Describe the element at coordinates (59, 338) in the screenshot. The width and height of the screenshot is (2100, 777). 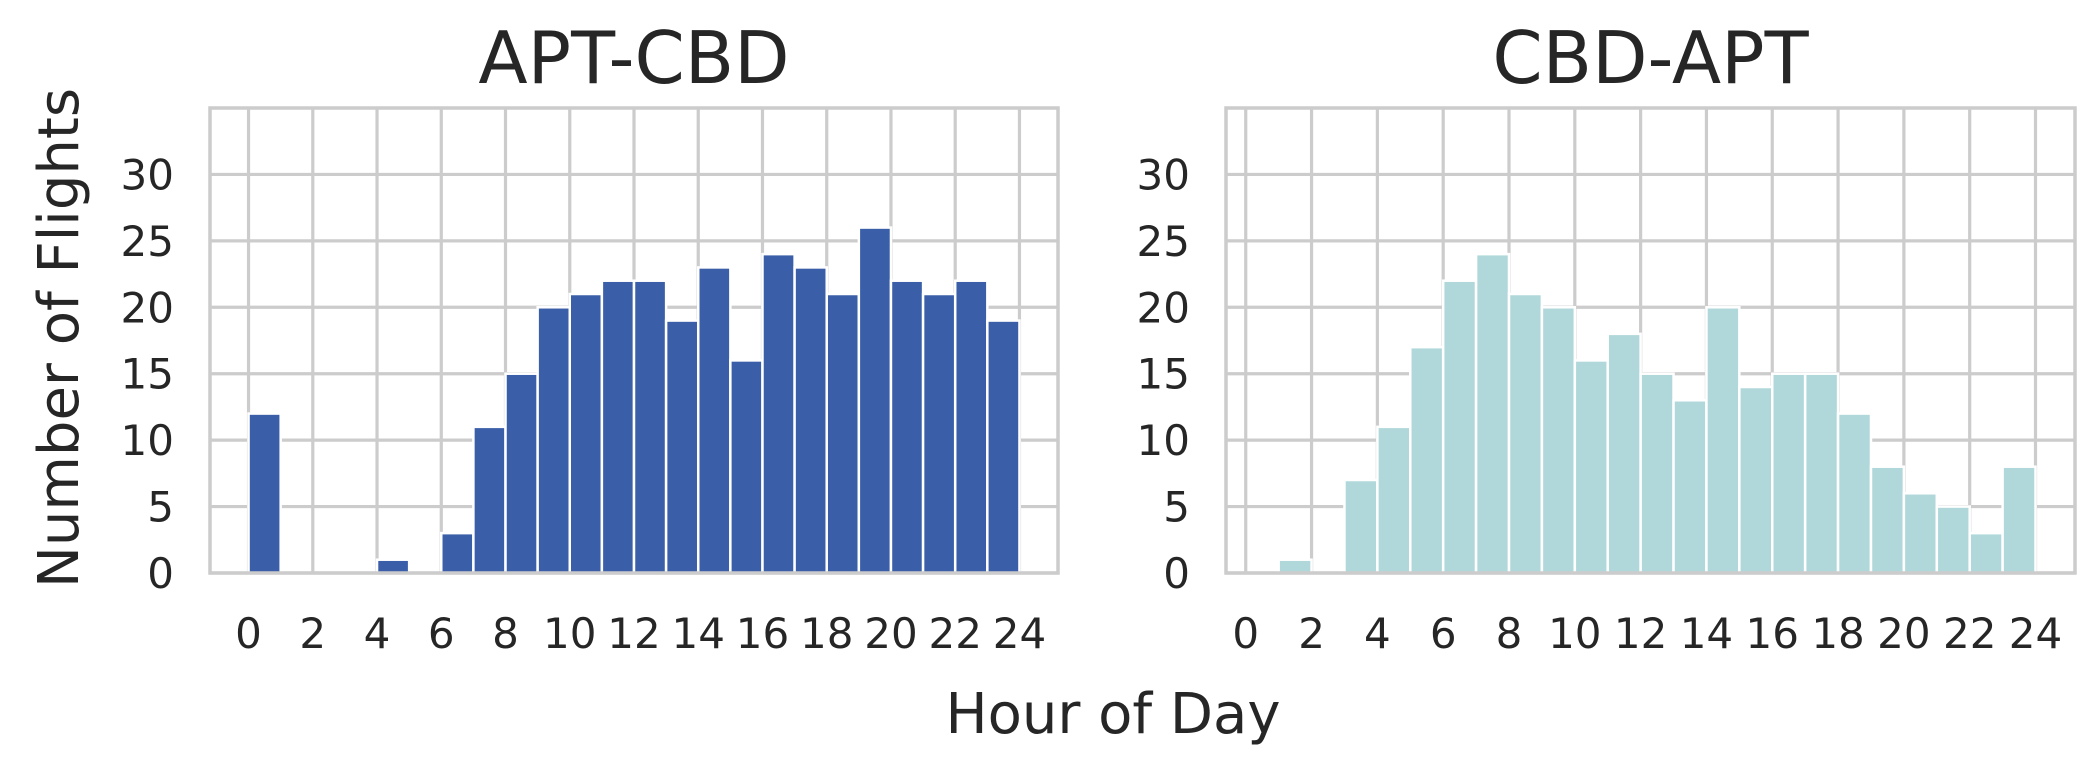
I see `y-axis-label: Number of Flights` at that location.